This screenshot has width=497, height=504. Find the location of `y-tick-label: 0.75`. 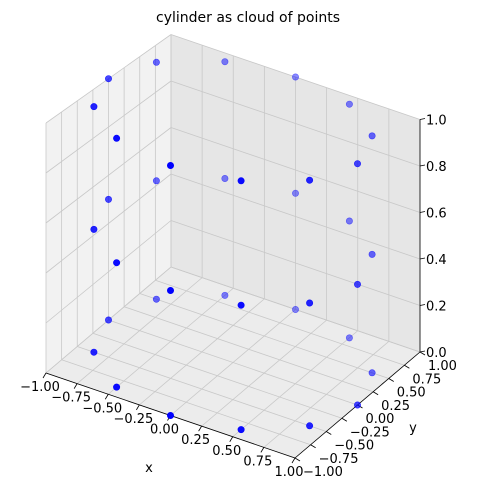

y-tick-label: 0.75 is located at coordinates (426, 379).